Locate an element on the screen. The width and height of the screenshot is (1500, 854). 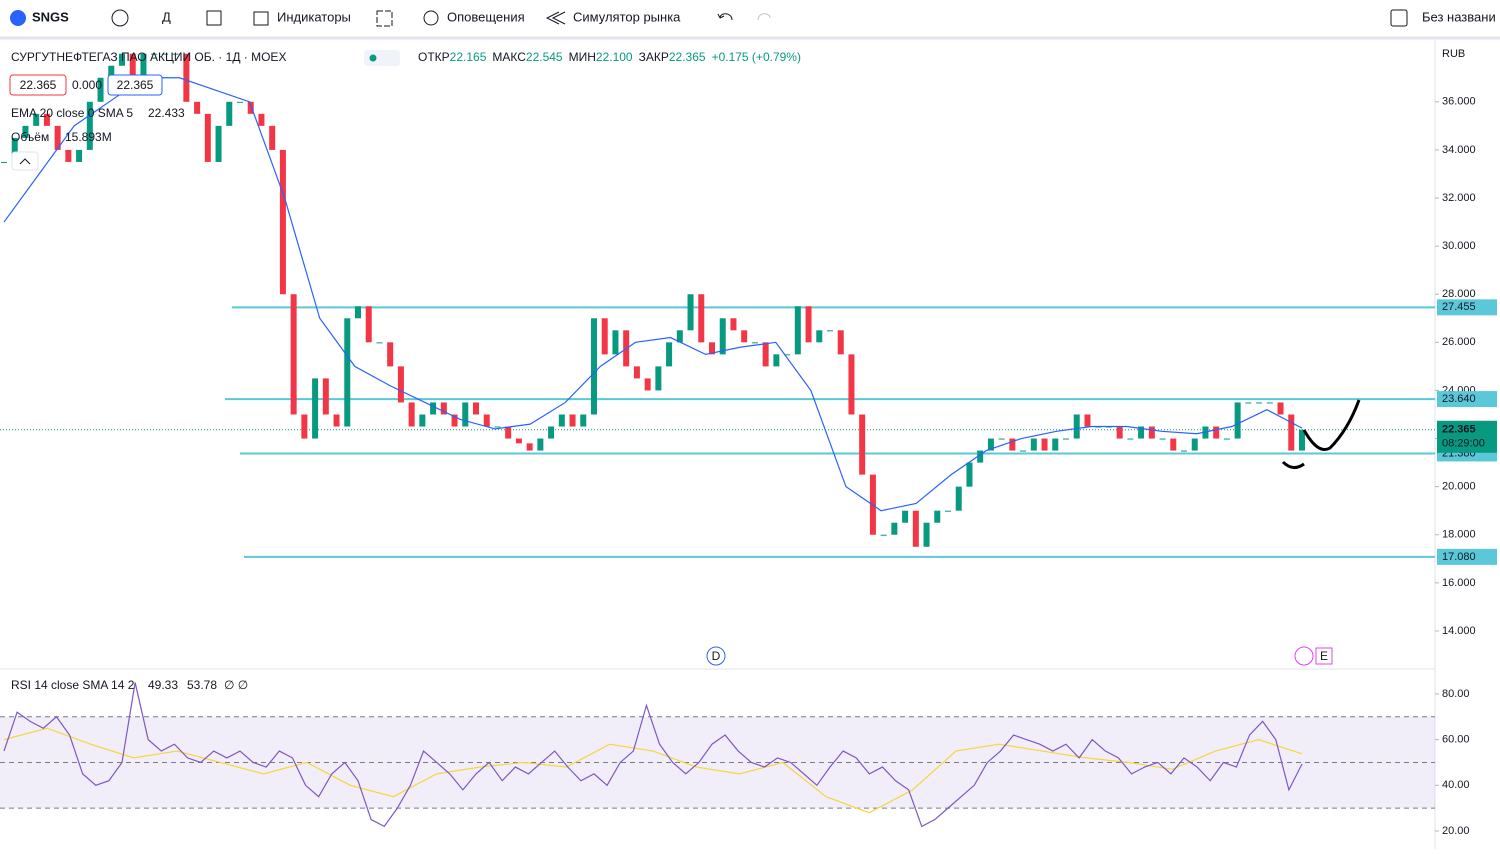
rsi-sma-value: 53.78 is located at coordinates (202, 685).